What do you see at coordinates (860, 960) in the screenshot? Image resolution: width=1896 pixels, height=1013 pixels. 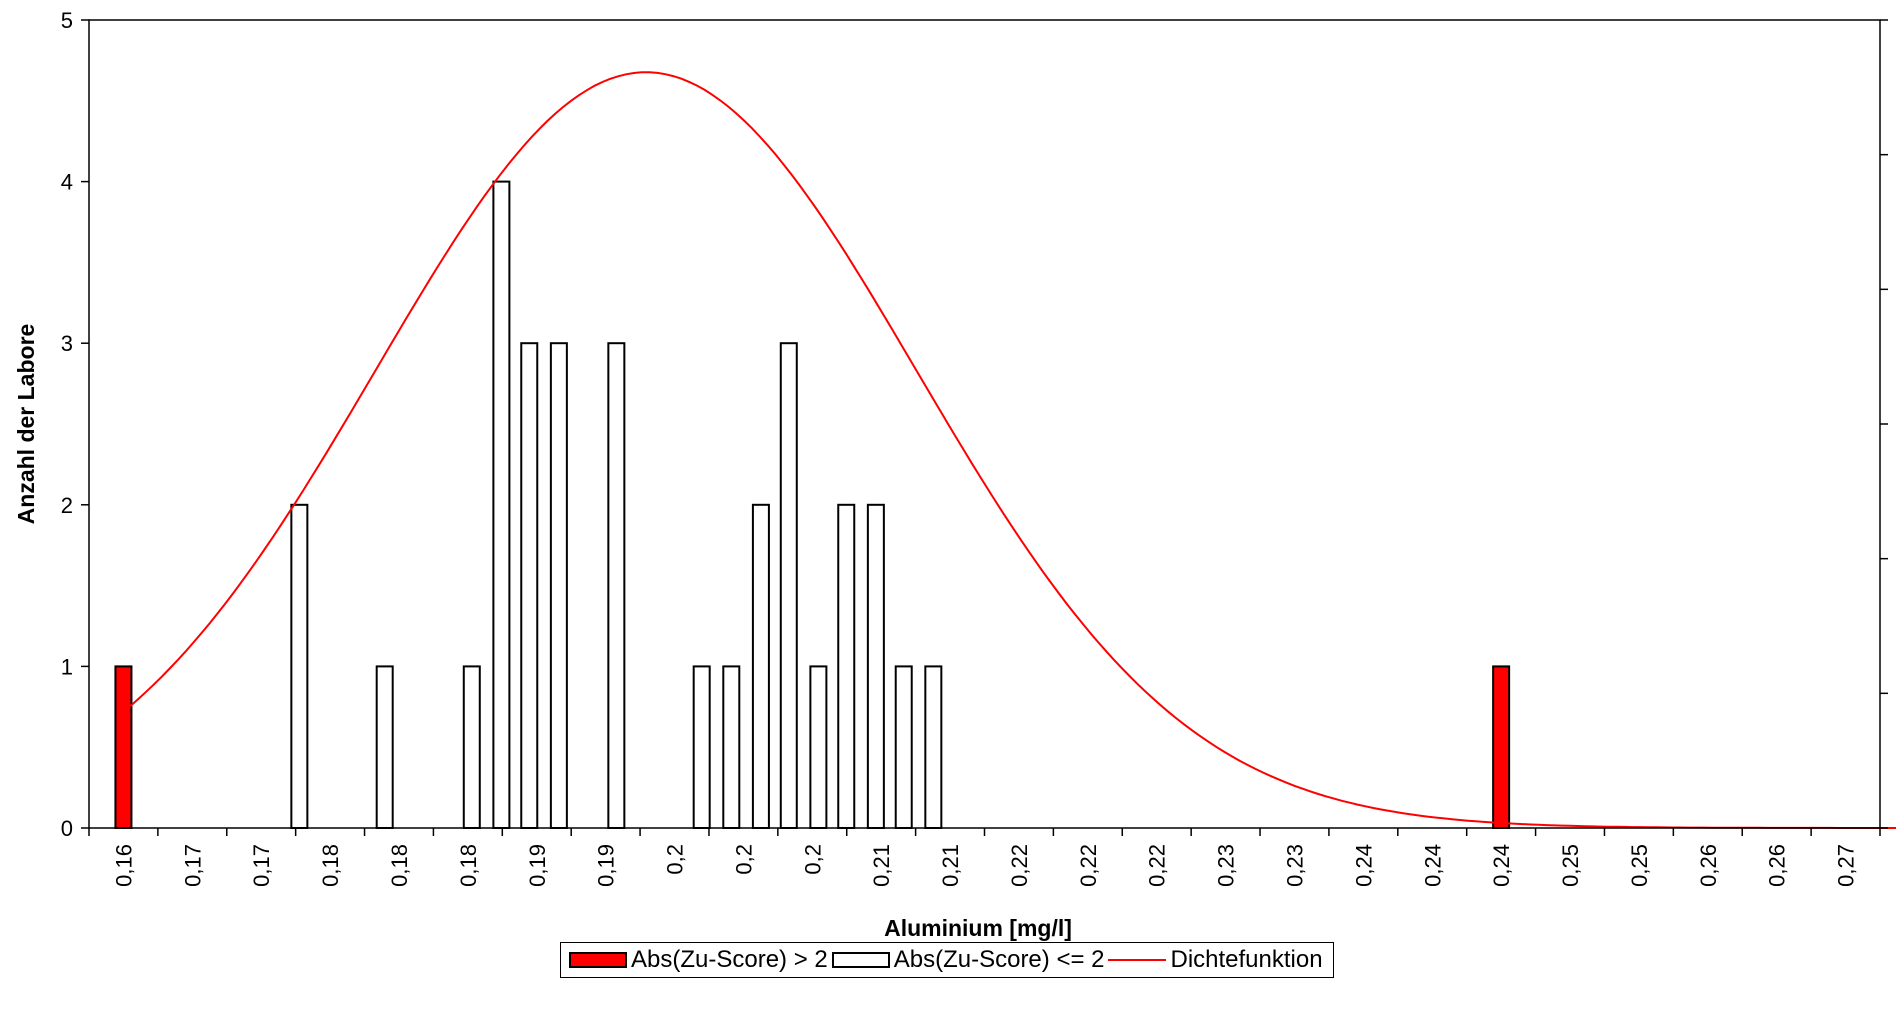 I see `legend-swatch-white` at bounding box center [860, 960].